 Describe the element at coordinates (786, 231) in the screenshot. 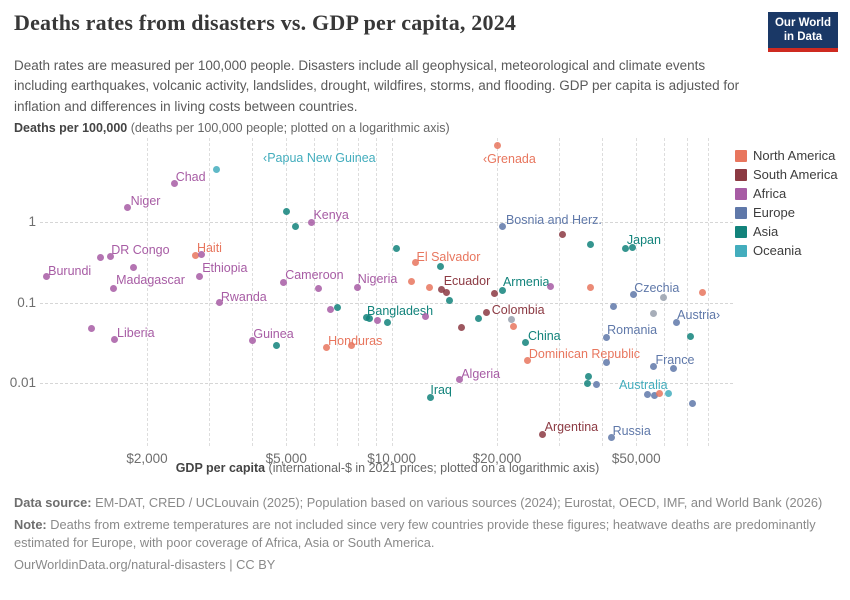

I see `legend-item-asia: Asia` at that location.